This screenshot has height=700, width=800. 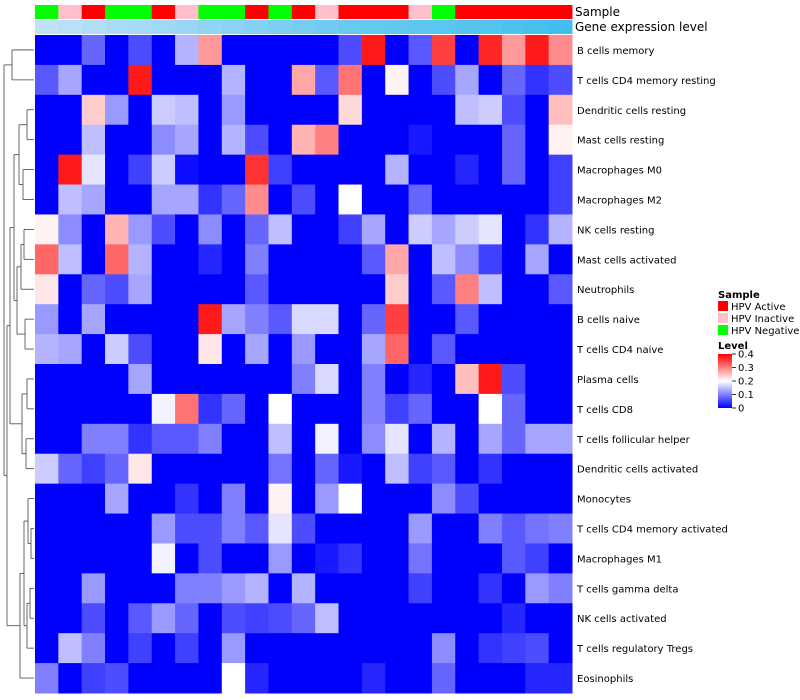 I want to click on legend-sample-label: HPV Negative, so click(x=765, y=331).